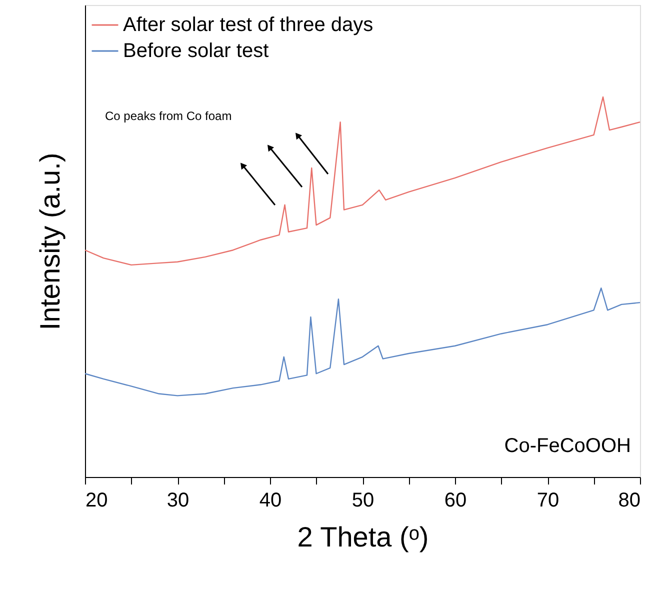 The height and width of the screenshot is (592, 660). I want to click on legend-label: Before solar test, so click(196, 51).